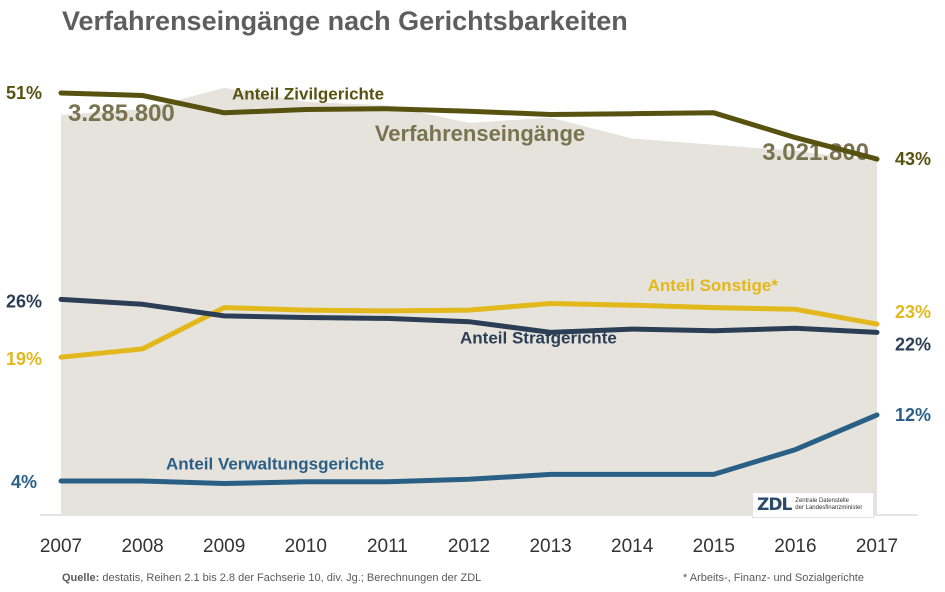  Describe the element at coordinates (829, 508) in the screenshot. I see `zdl-logo-line2: der Landesfinanzminister` at that location.